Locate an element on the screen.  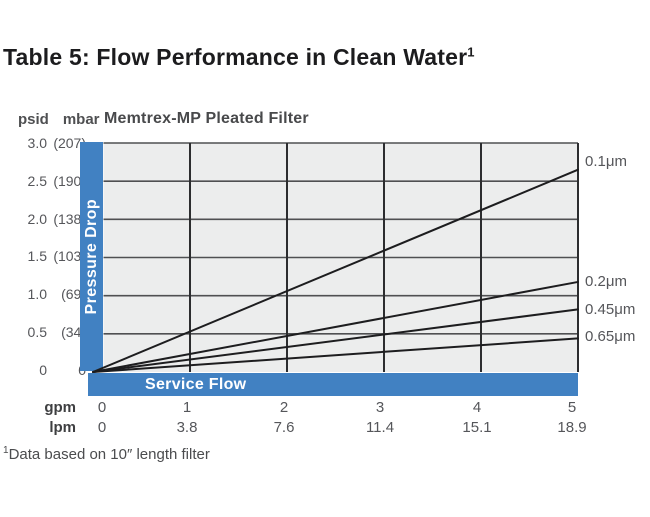
y-tick-row: 1.5 (103) is located at coordinates (49, 256).